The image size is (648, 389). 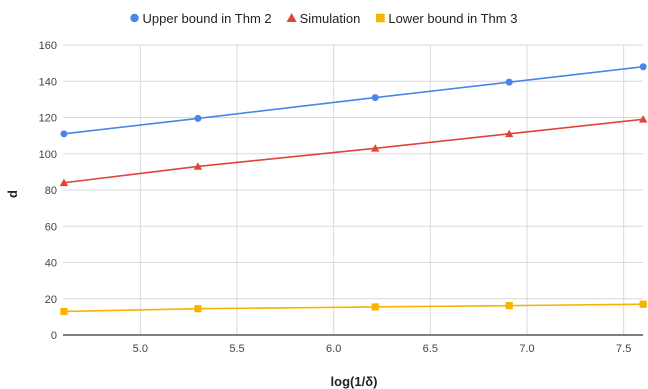 What do you see at coordinates (48, 82) in the screenshot?
I see `y-tick-label: 140` at bounding box center [48, 82].